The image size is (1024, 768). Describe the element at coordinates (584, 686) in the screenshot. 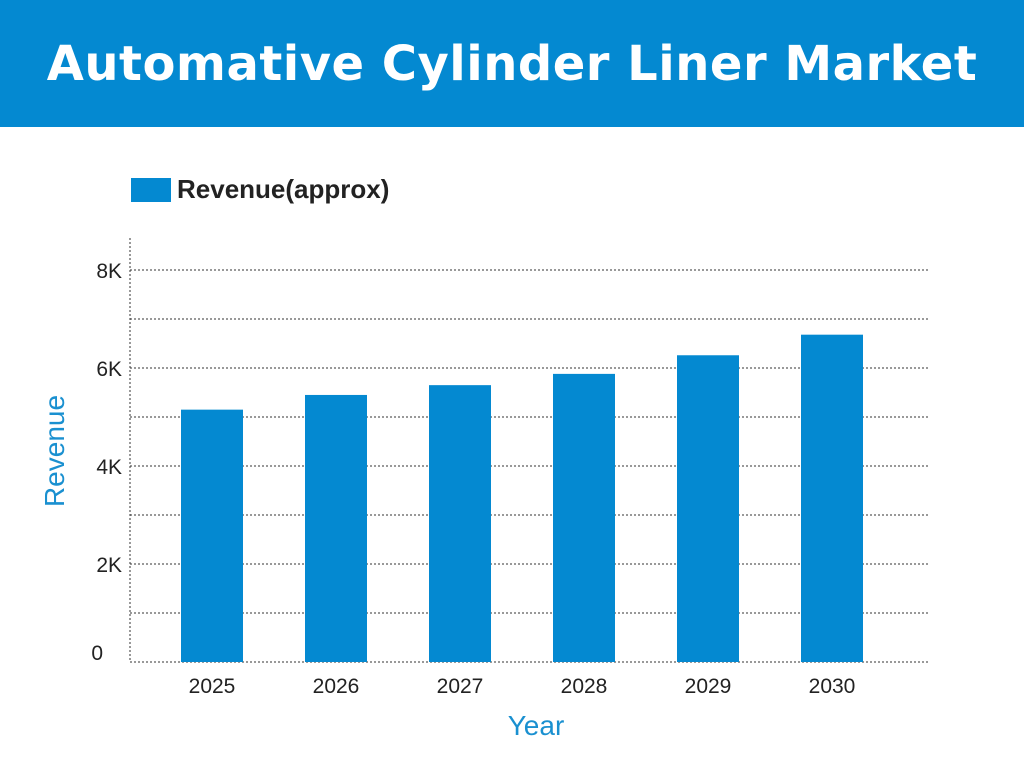

I see `x-tick-label: 2028` at that location.